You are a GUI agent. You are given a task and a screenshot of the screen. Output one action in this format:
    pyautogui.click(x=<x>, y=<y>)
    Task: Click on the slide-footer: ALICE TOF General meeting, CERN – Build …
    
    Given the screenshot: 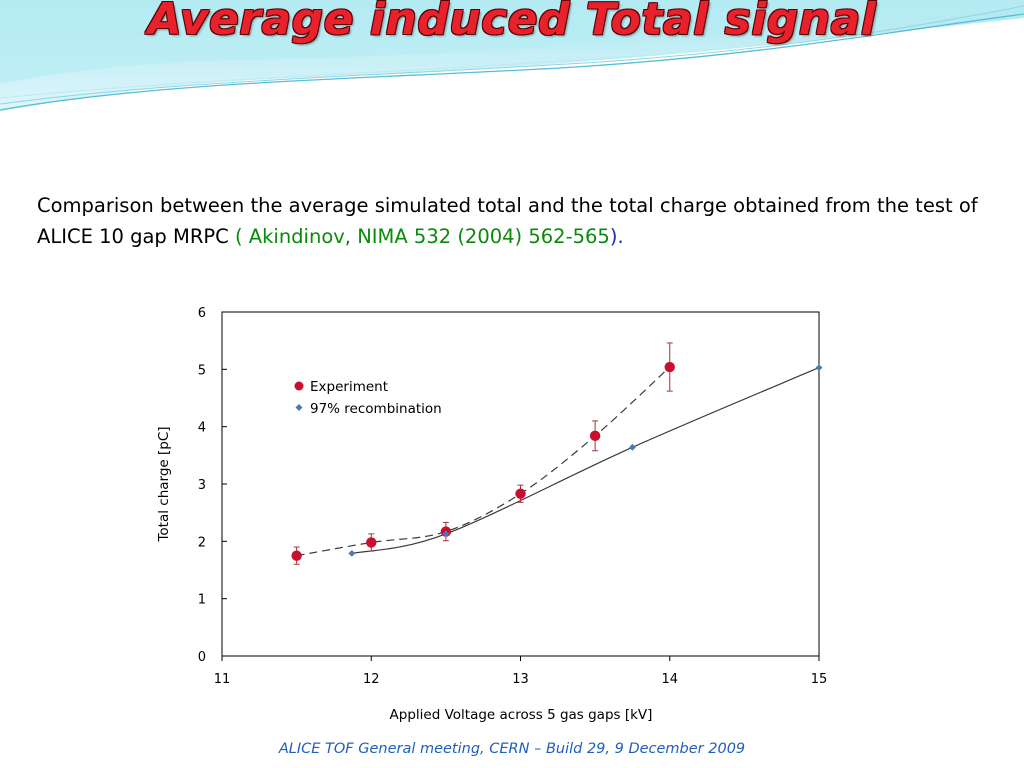 What is the action you would take?
    pyautogui.click(x=512, y=749)
    